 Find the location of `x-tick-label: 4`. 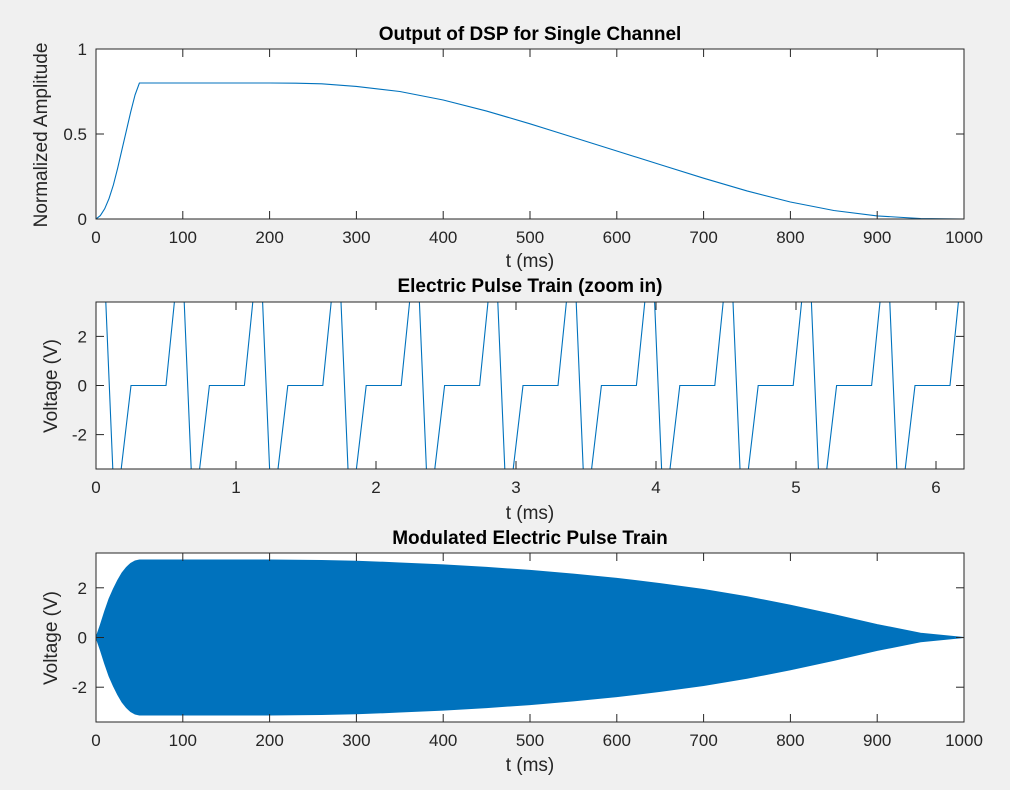

x-tick-label: 4 is located at coordinates (655, 487).